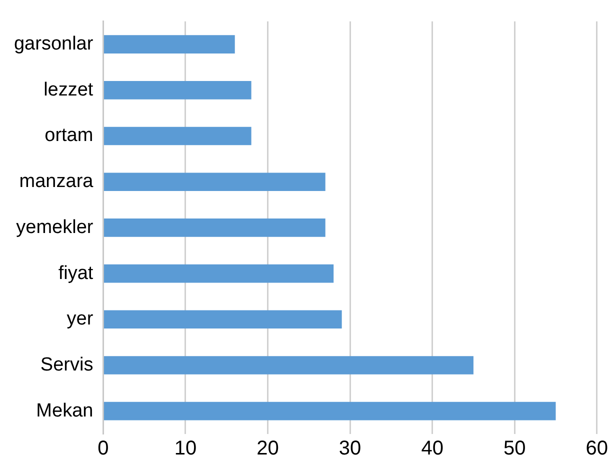 This screenshot has width=611, height=468. What do you see at coordinates (65, 411) in the screenshot?
I see `y-tick-label: Mekan` at bounding box center [65, 411].